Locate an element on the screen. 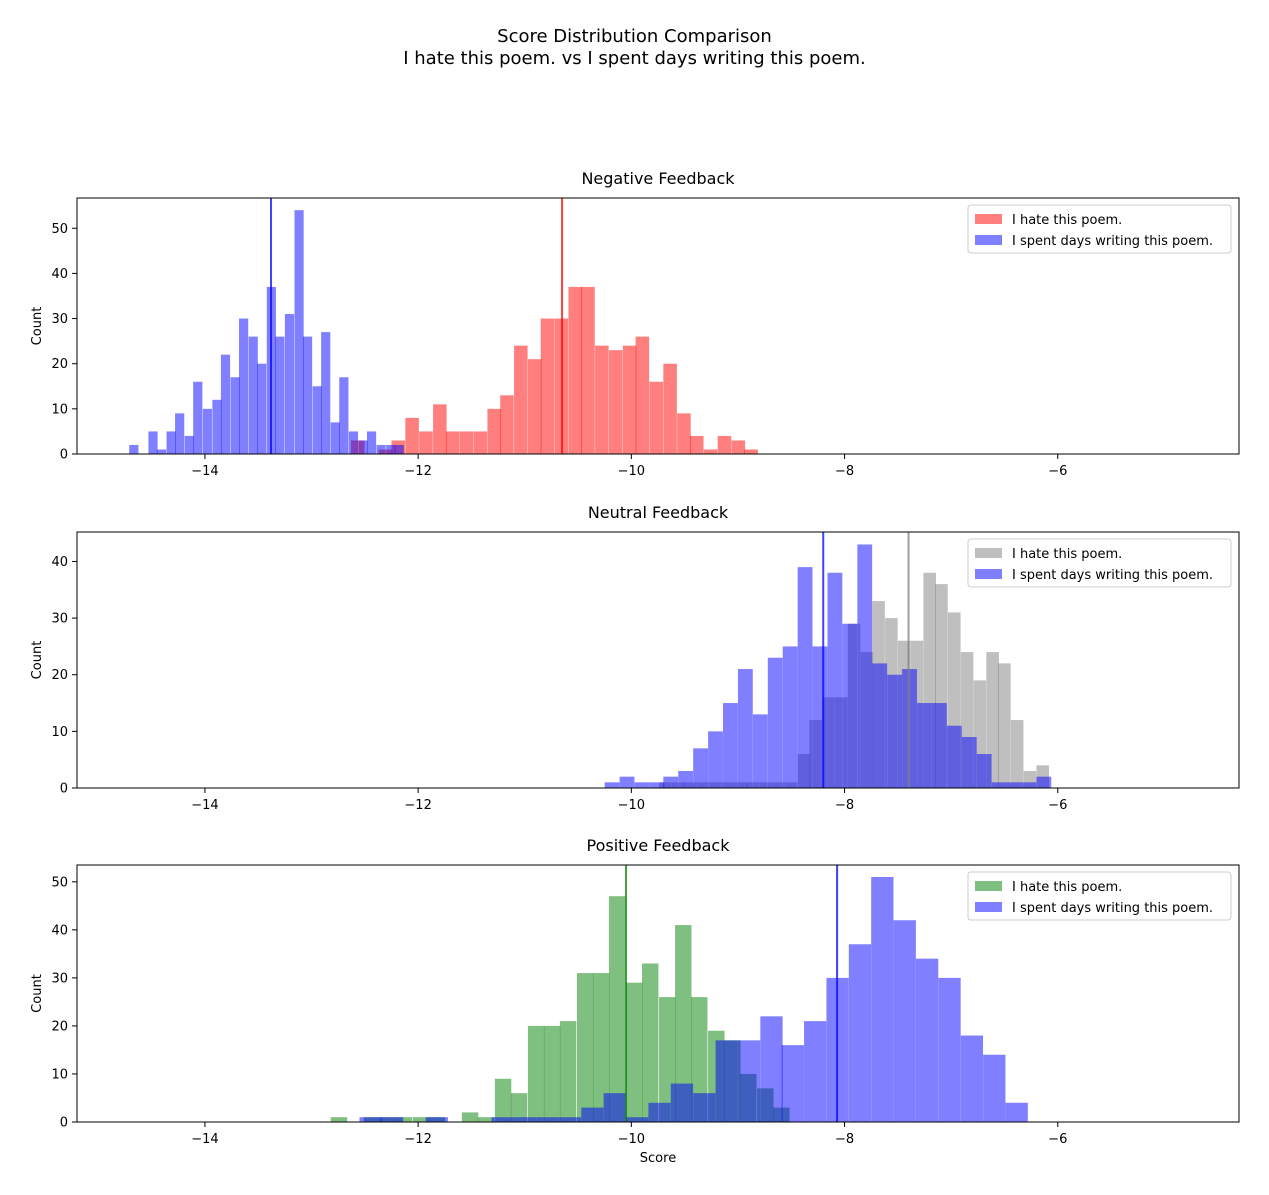 This screenshot has width=1269, height=1195. y-tick-label: 40 is located at coordinates (59, 274).